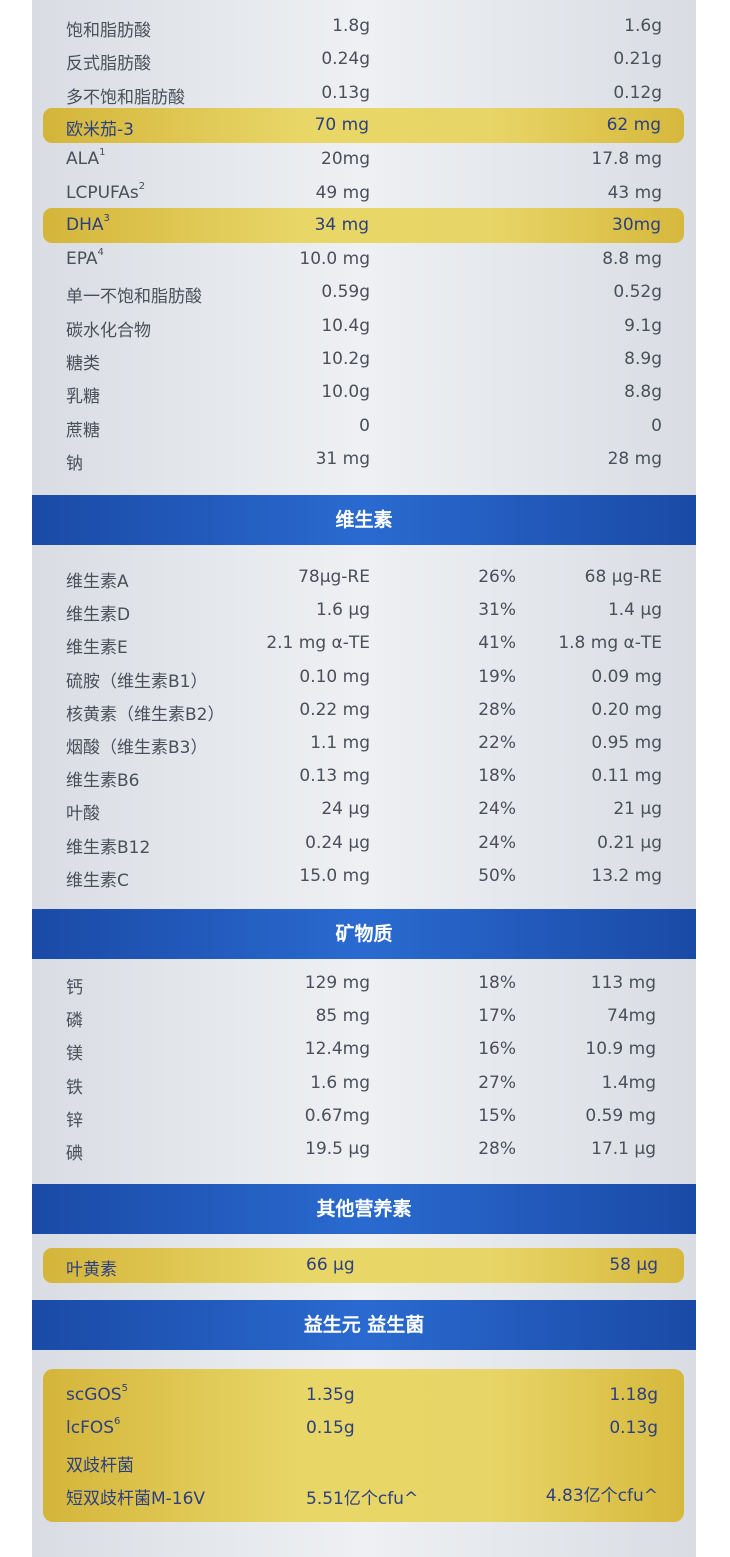 The width and height of the screenshot is (730, 1557). Describe the element at coordinates (93, 1427) in the screenshot. I see `probiotic-name: lcFOS6` at that location.